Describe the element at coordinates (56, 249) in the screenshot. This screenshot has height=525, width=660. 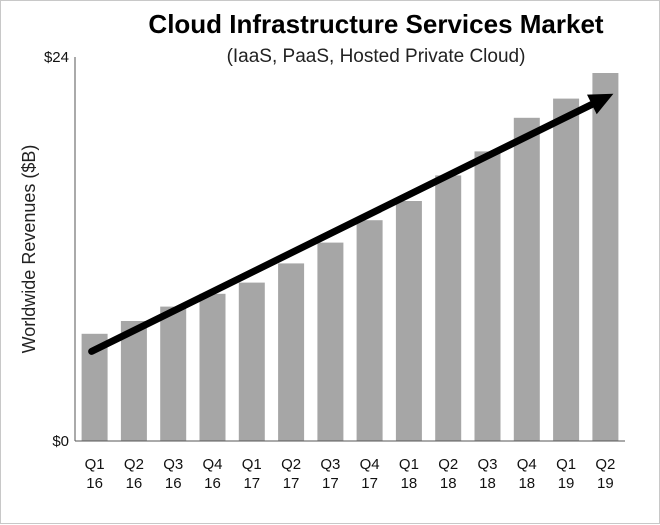
I see `ticks-group: $0 $24` at that location.